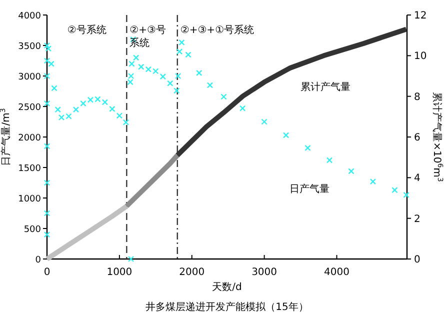  I want to click on x-tick-label: 2000, so click(192, 272).